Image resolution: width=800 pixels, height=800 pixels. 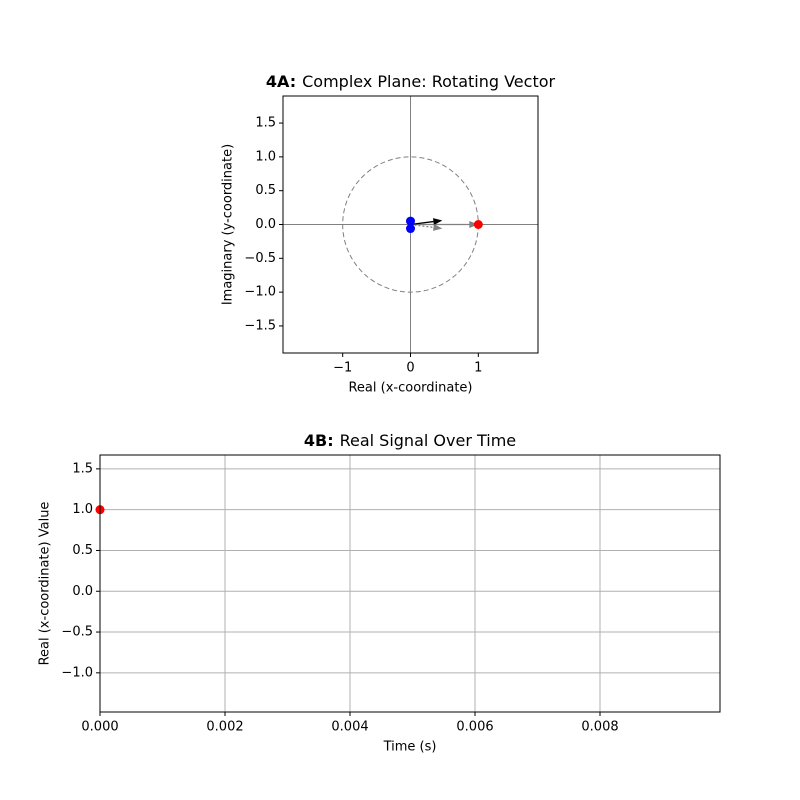 I want to click on x-axis-label: Time (s), so click(x=410, y=747).